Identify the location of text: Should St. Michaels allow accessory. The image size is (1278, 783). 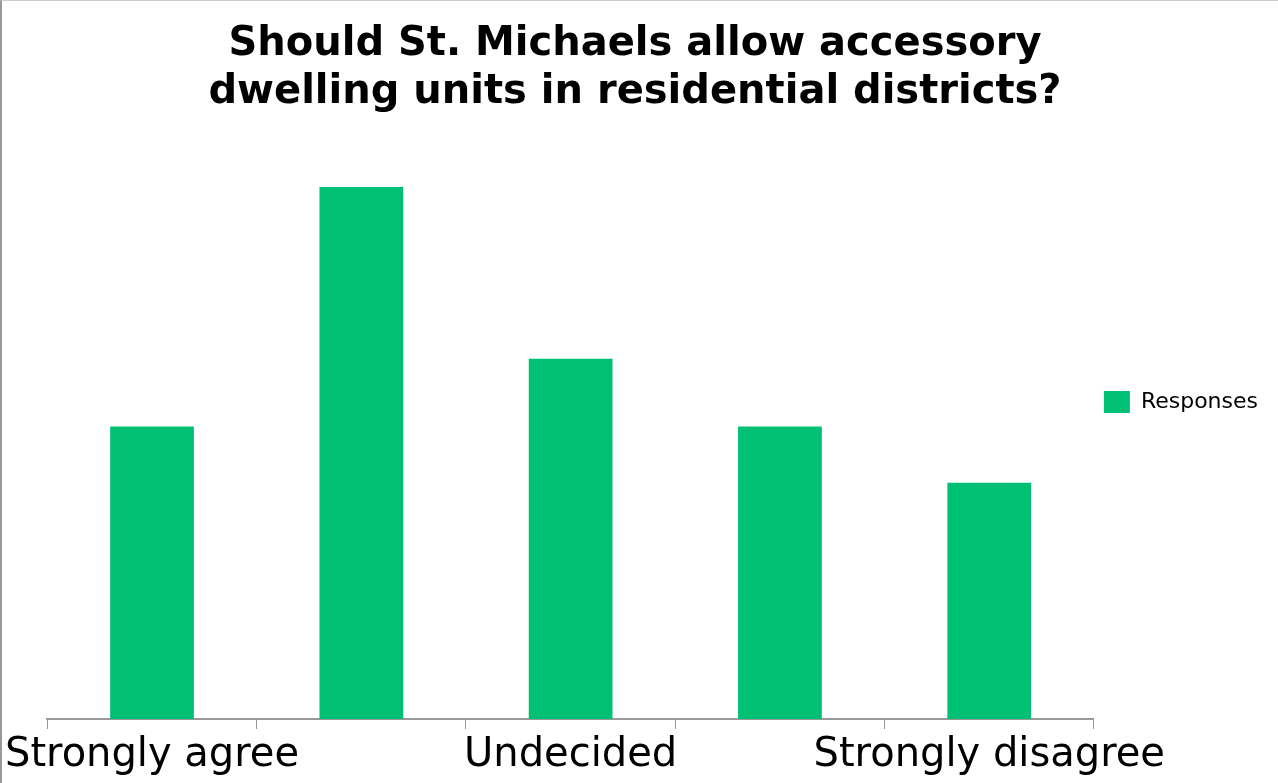
(635, 41).